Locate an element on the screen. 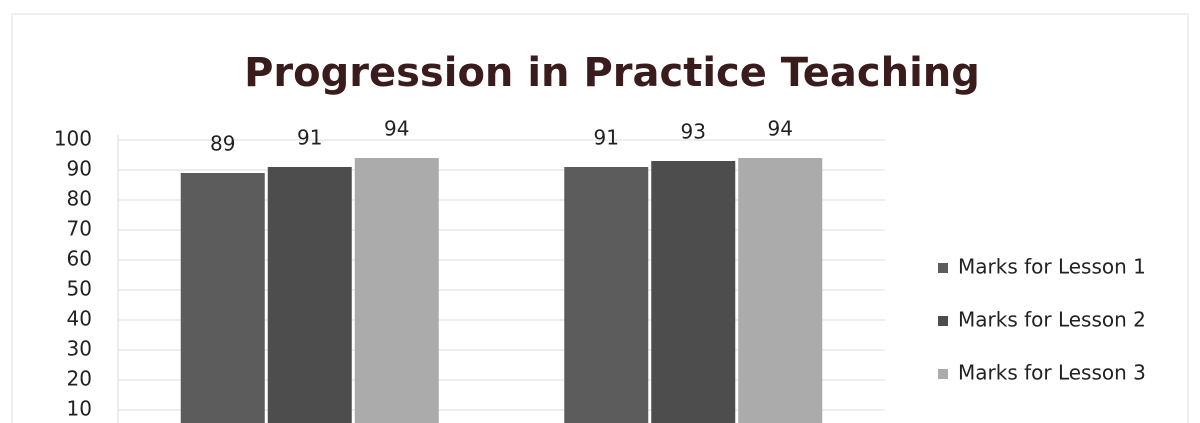 Image resolution: width=1200 pixels, height=423 pixels. y-tick-label: 100 is located at coordinates (73, 139).